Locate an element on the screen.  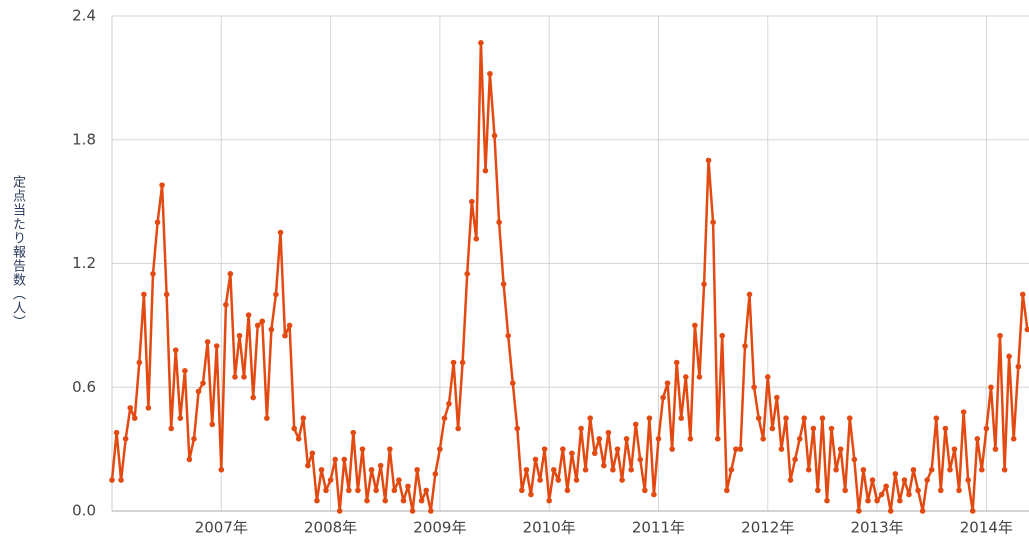
x-tick-label: 2010年 is located at coordinates (549, 528).